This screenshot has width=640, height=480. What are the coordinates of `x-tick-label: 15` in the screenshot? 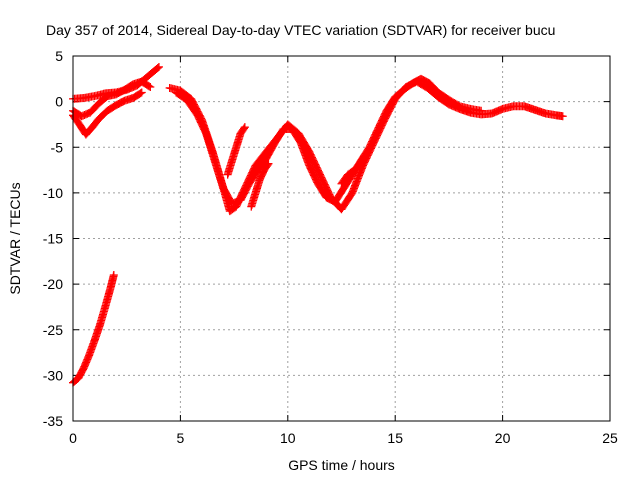 It's located at (395, 438).